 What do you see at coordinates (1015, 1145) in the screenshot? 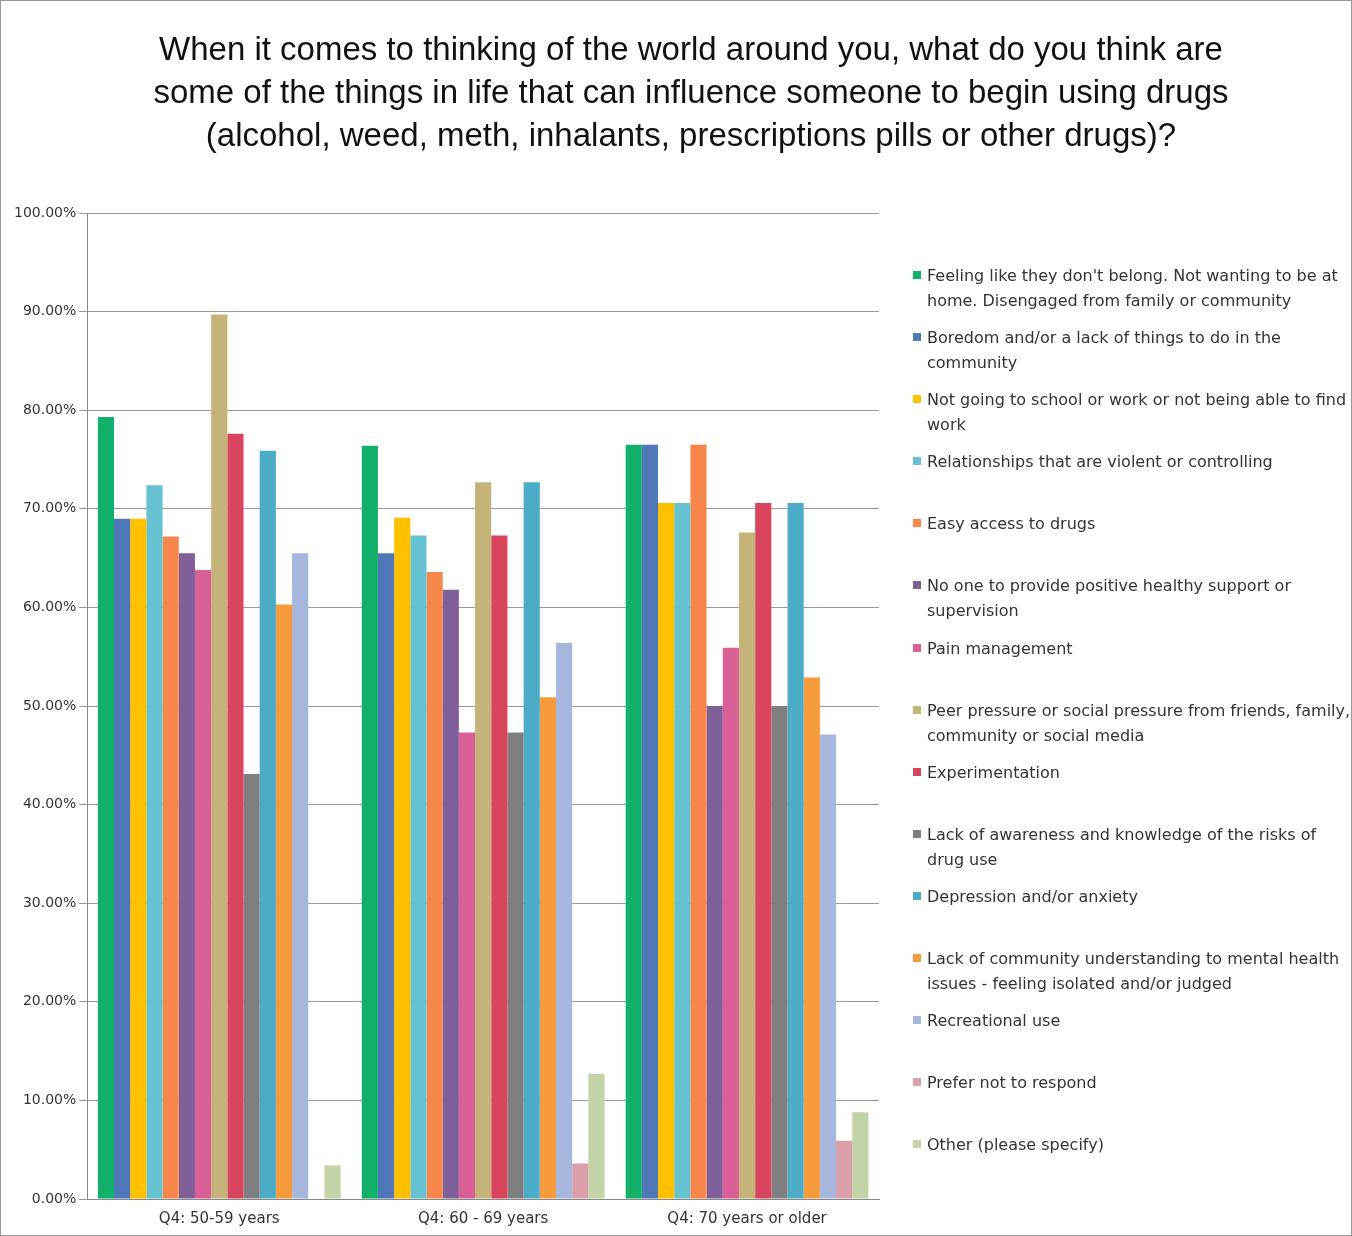
I see `legend-label: Other (please specify)` at bounding box center [1015, 1145].